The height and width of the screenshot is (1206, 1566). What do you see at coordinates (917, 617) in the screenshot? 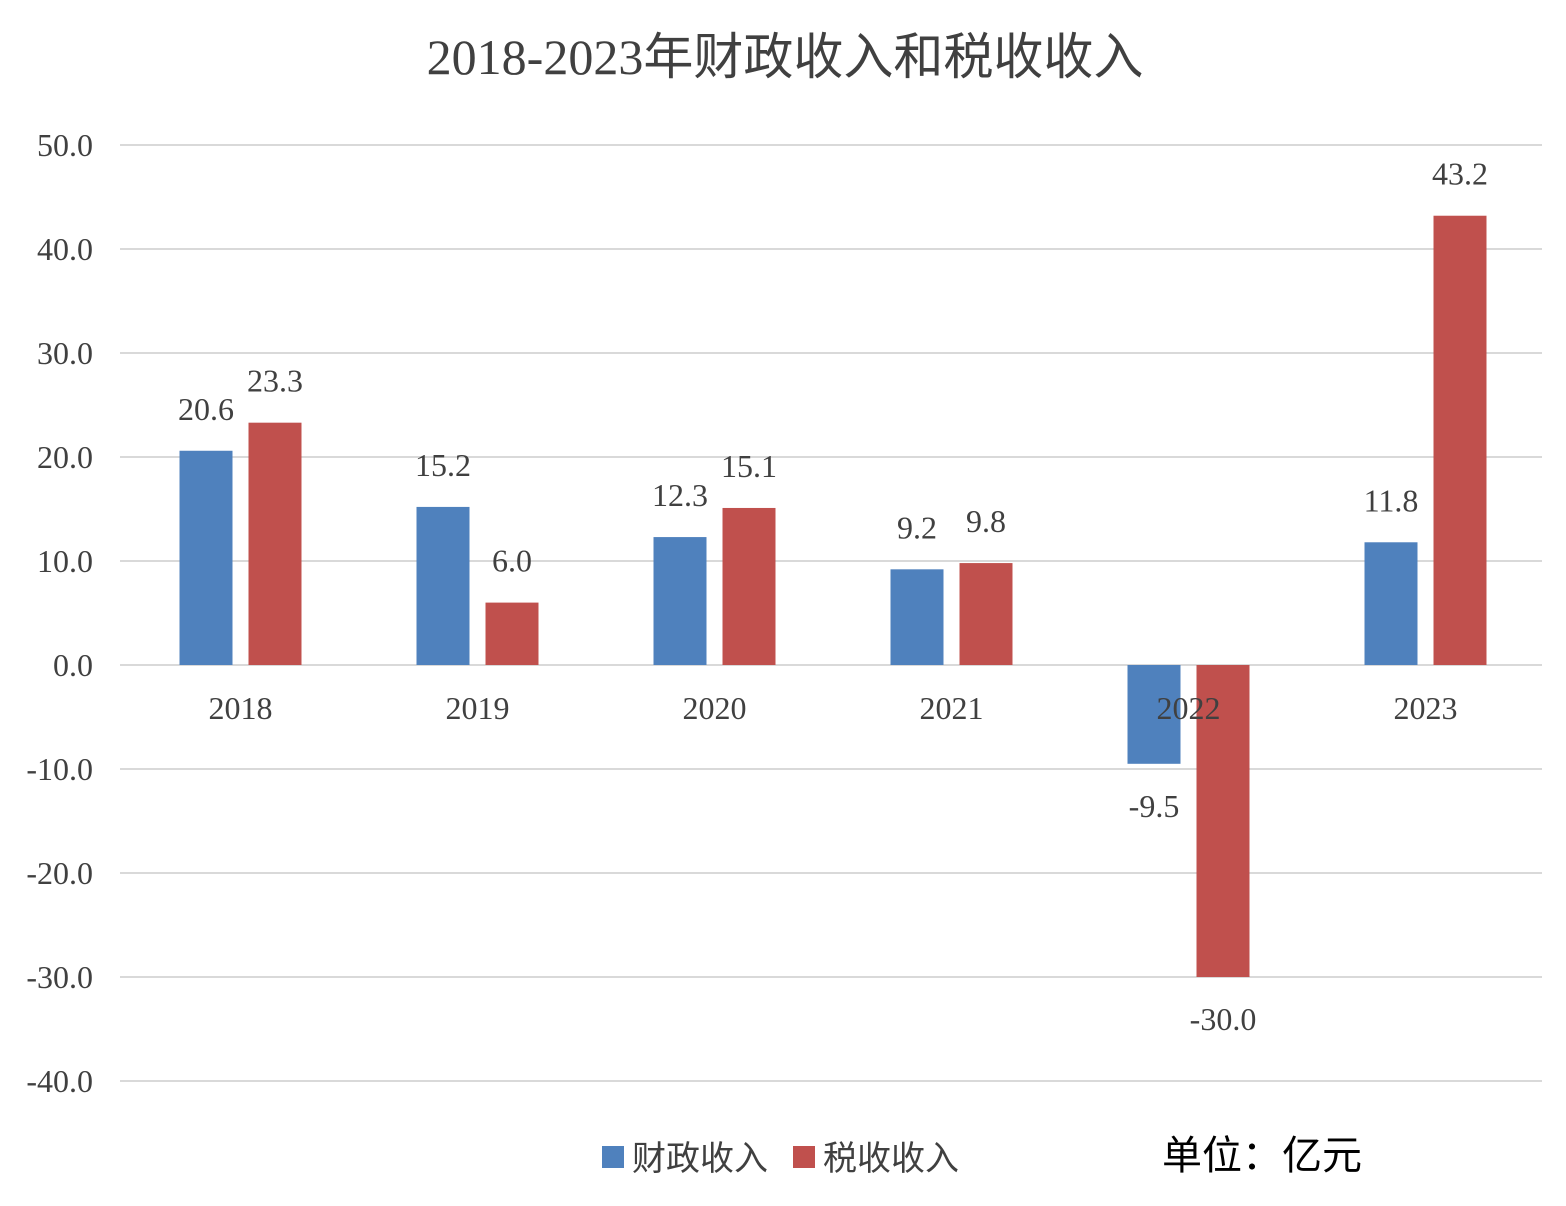
I see `bar-fiscal-2021` at bounding box center [917, 617].